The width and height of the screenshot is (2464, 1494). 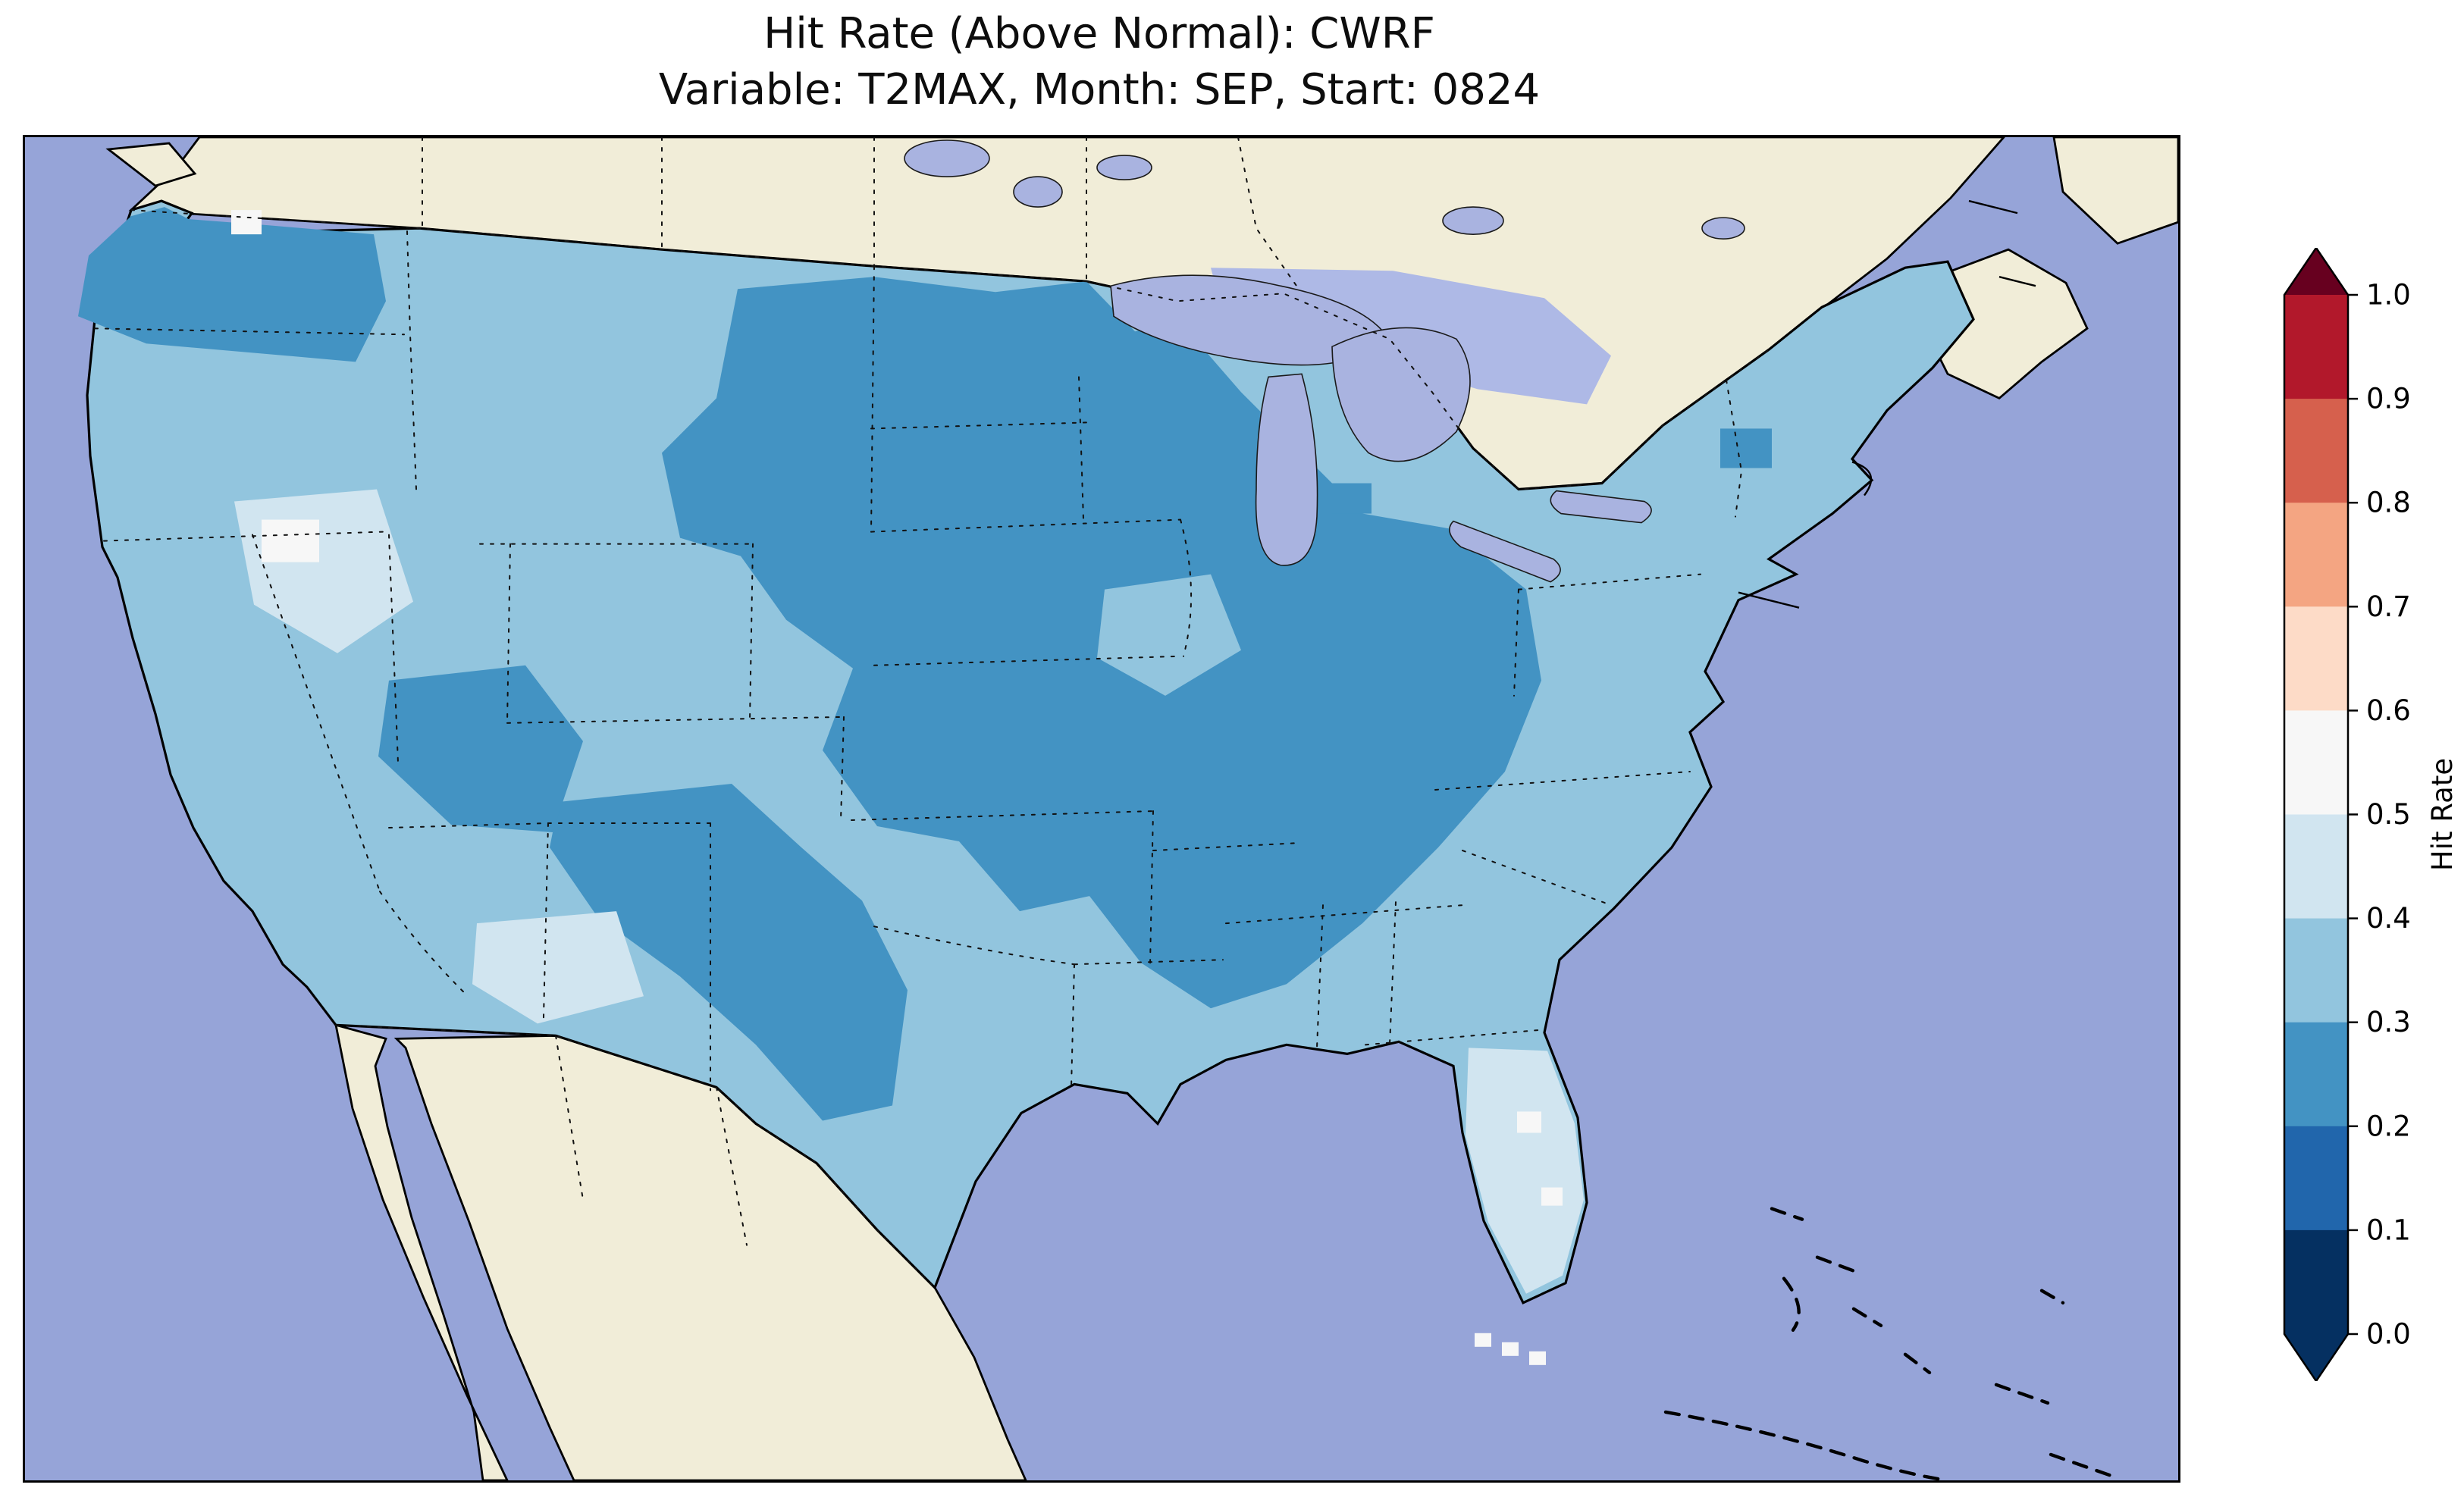 I want to click on cells-michigan-thumb, so click(x=1352, y=498).